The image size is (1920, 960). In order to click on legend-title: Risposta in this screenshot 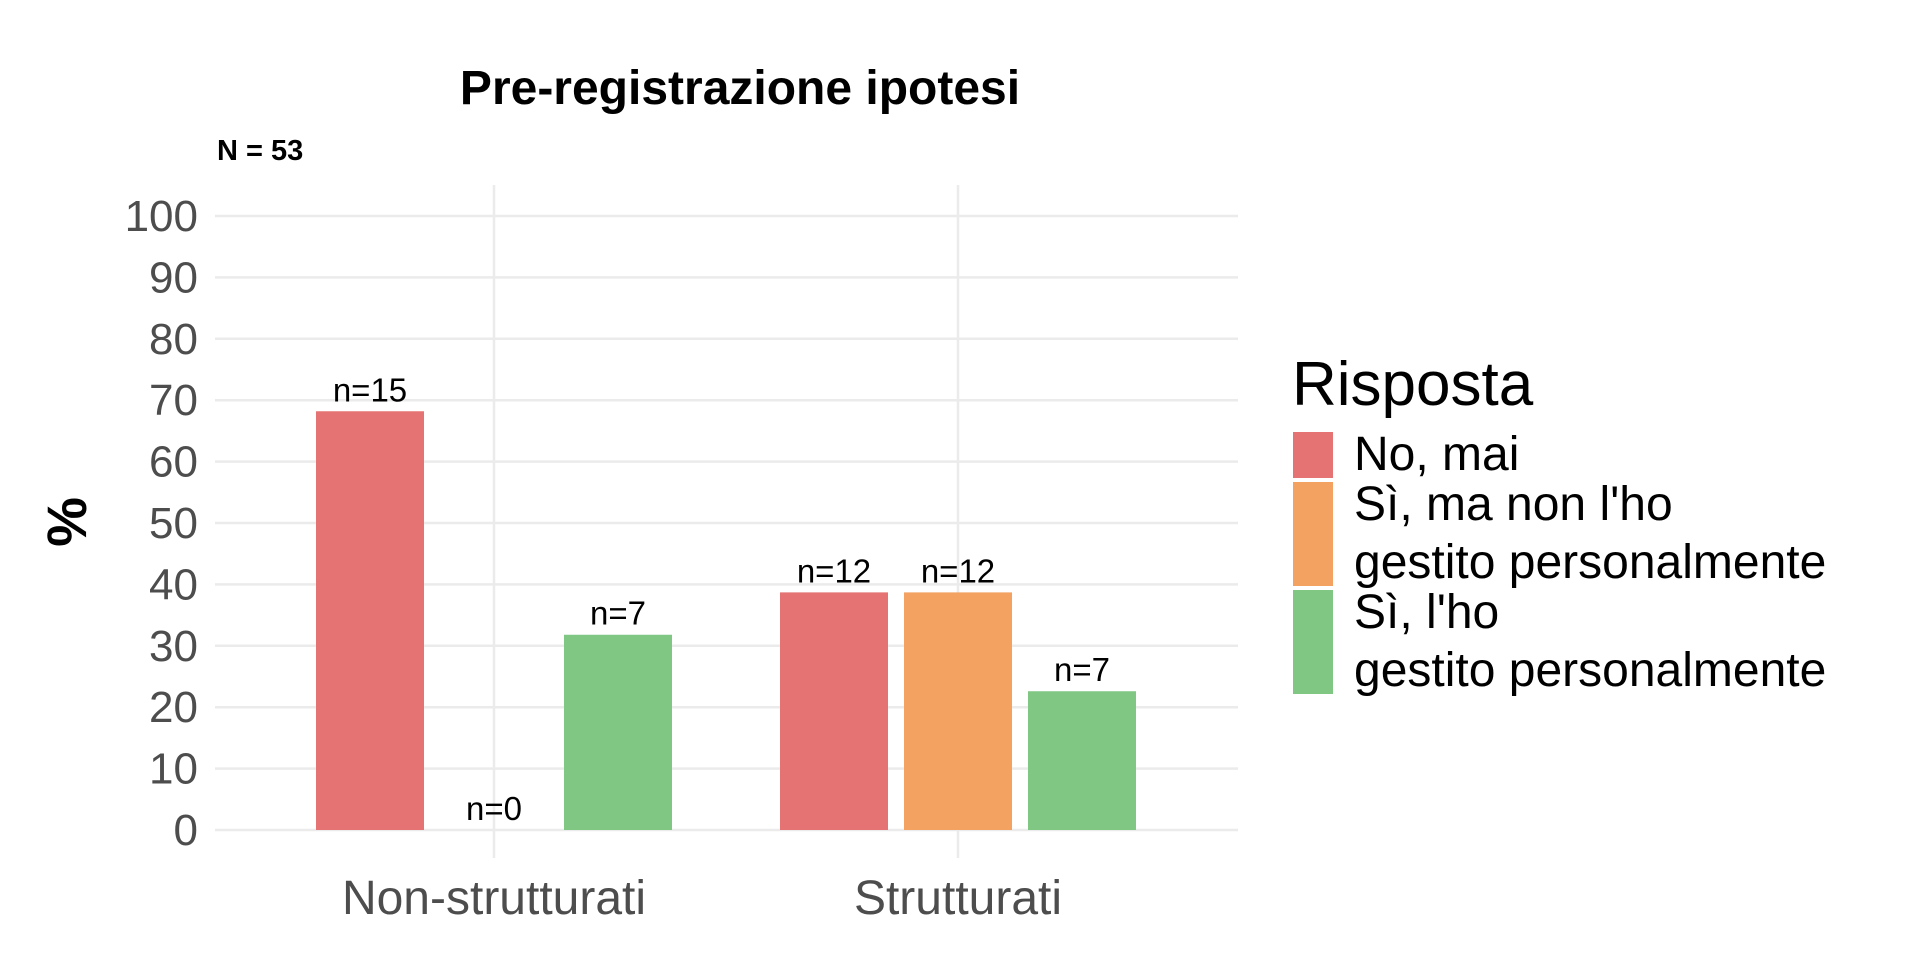, I will do `click(1413, 384)`.